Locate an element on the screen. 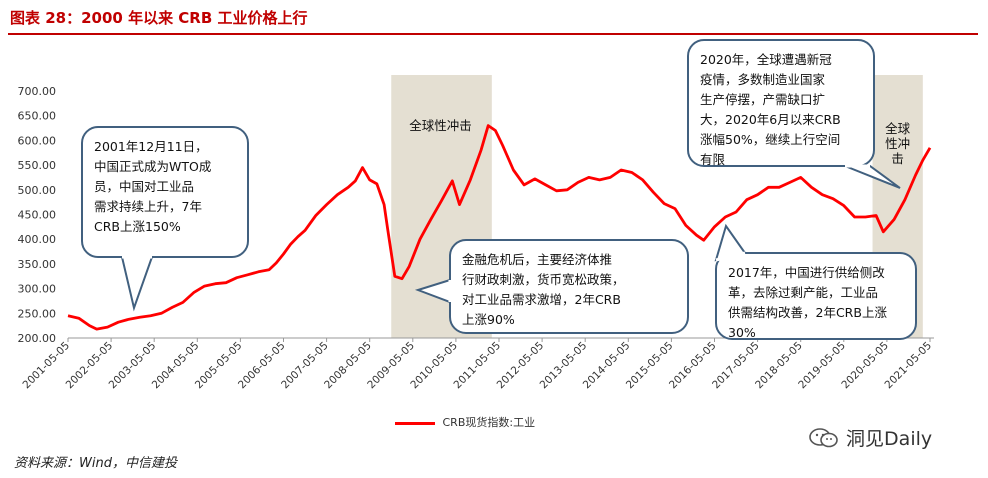 The image size is (988, 478). annotation-text: 30% is located at coordinates (742, 332).